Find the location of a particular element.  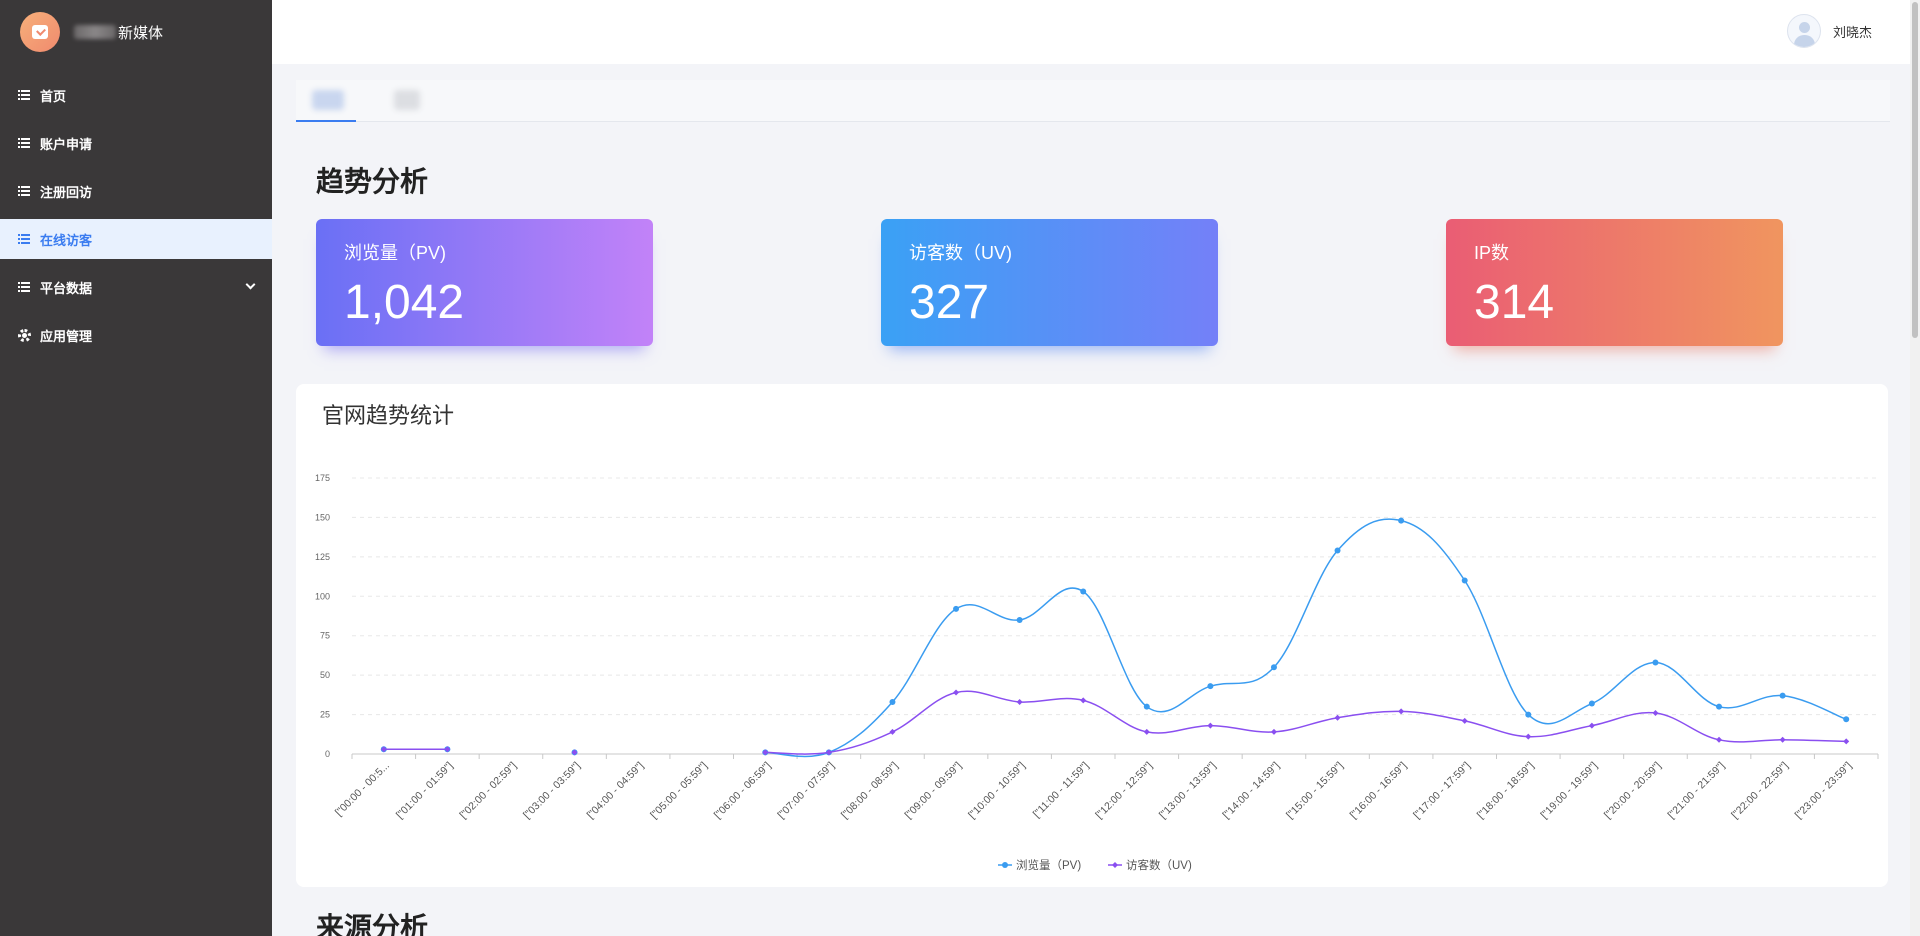

stat-value: 314 is located at coordinates (1514, 302).